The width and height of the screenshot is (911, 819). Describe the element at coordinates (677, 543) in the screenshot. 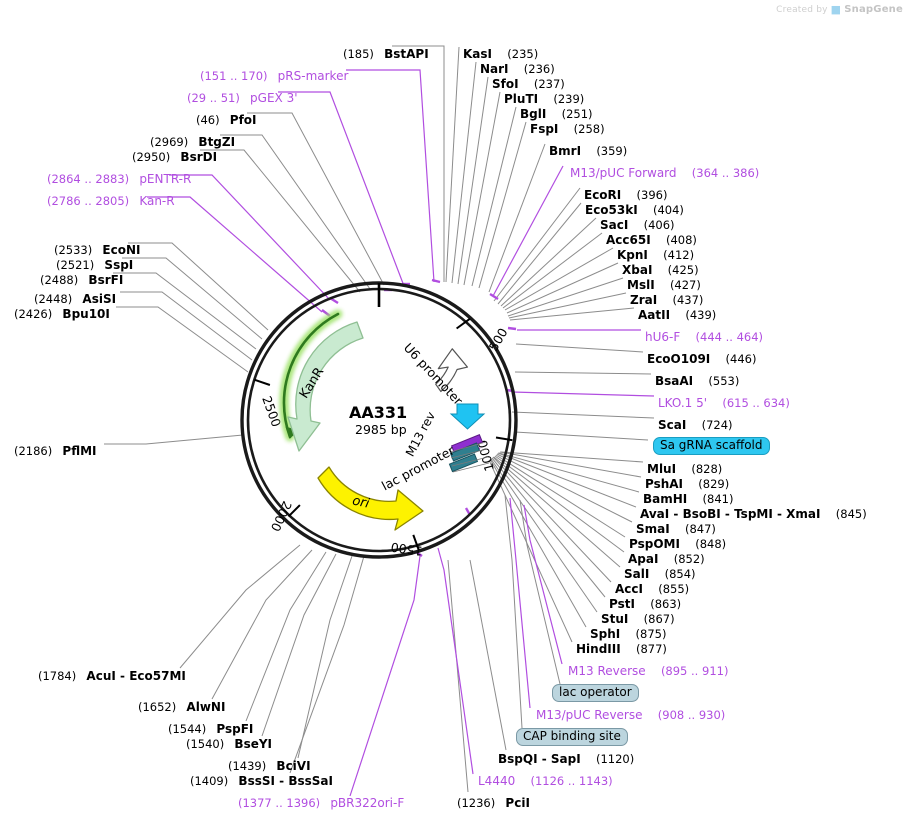

I see `map-label-pspomi: PspOMI (848)` at that location.